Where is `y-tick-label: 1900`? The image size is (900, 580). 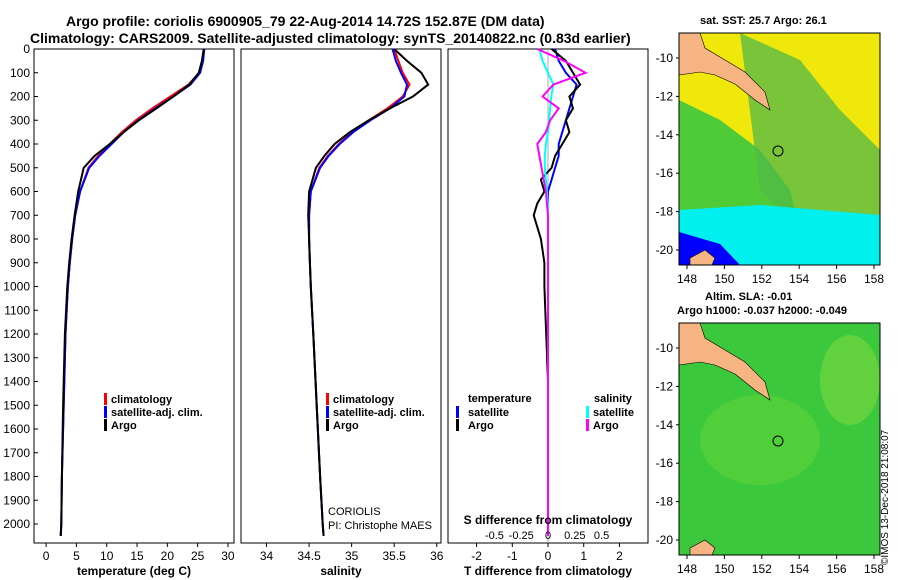
y-tick-label: 1900 is located at coordinates (16, 500).